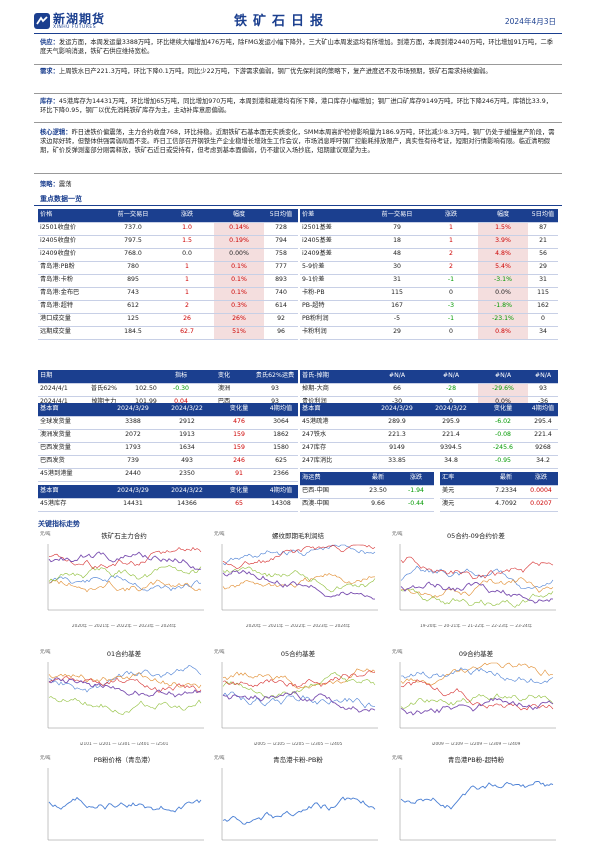  I want to click on table-cell: -1, so click(451, 281).